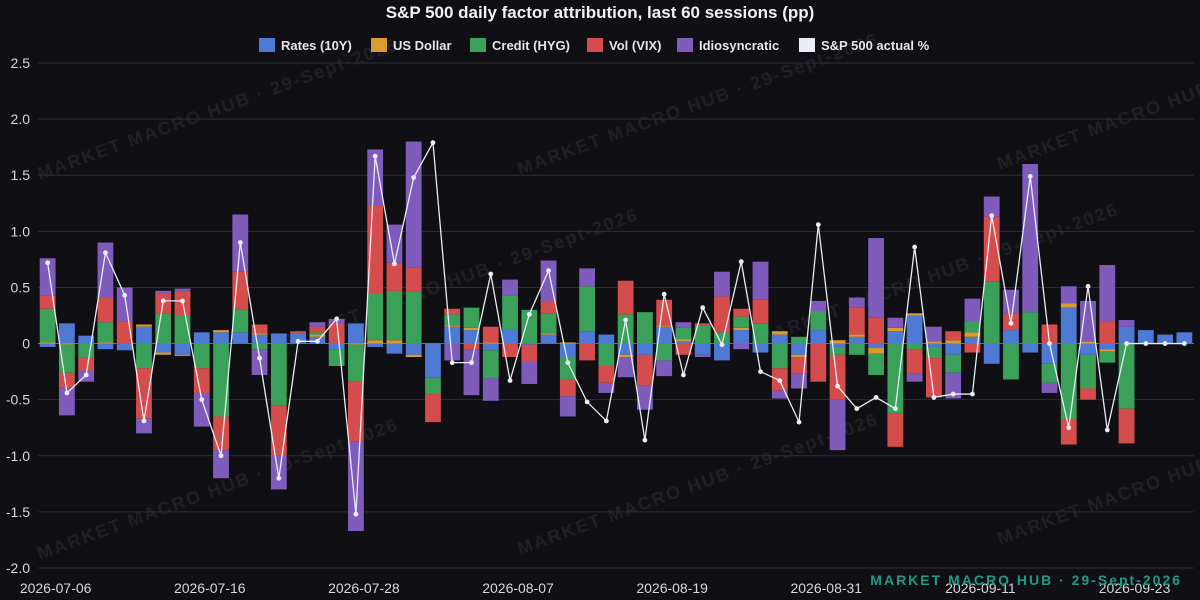 The width and height of the screenshot is (1200, 600). I want to click on watermark: MARKET MACRO HUB · 29-Sept-2026, so click(1097, 474).